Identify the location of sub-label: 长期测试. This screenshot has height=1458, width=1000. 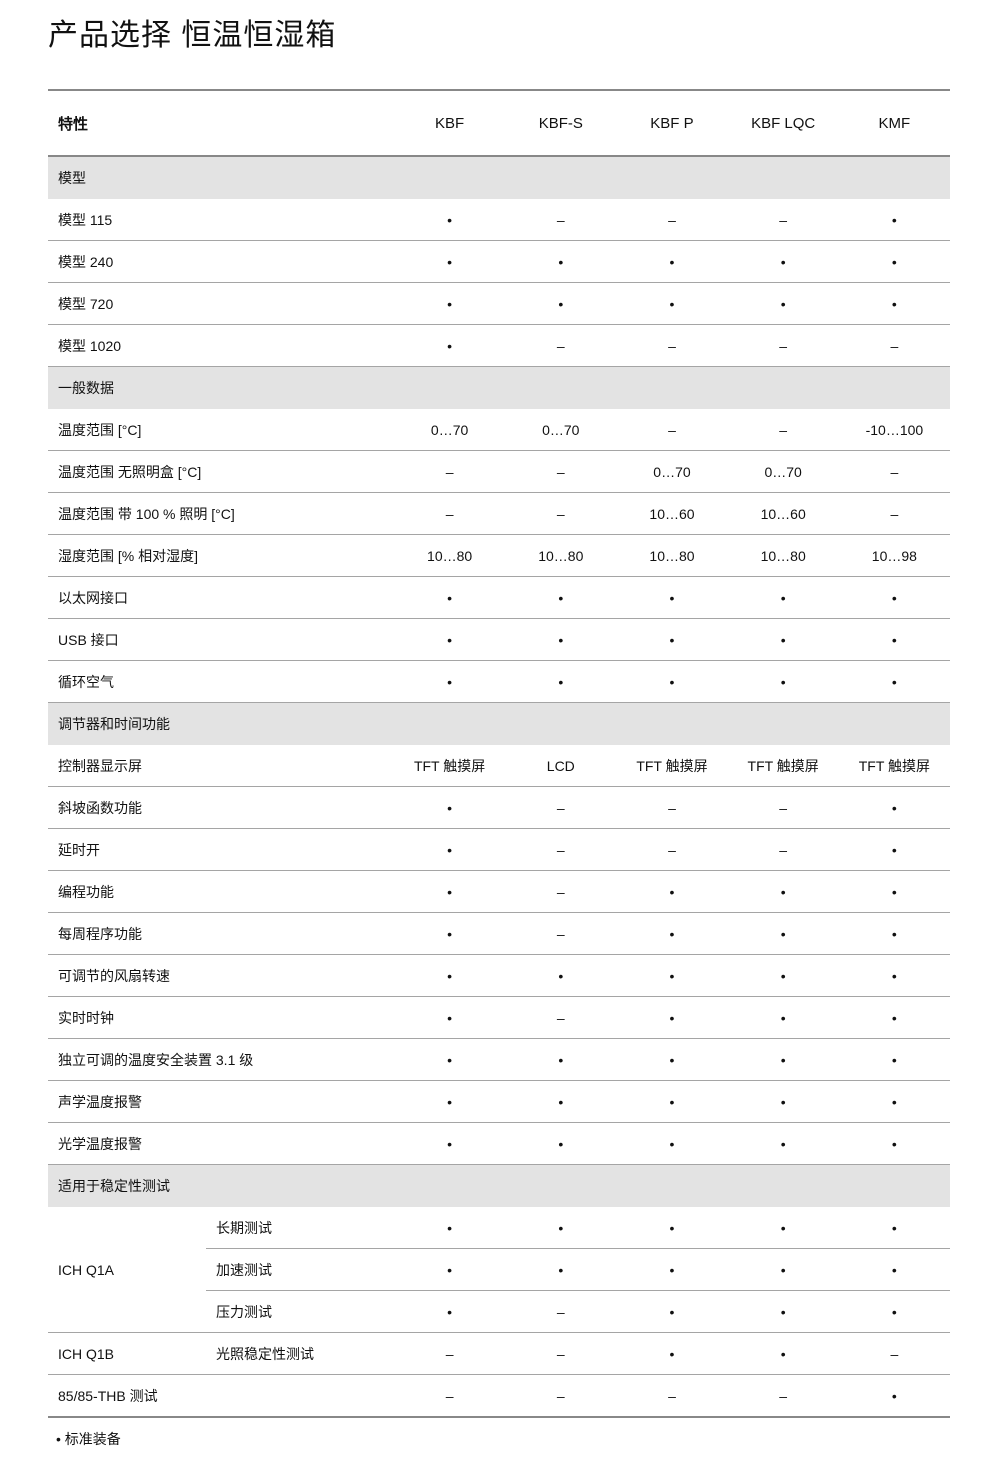
(300, 1228).